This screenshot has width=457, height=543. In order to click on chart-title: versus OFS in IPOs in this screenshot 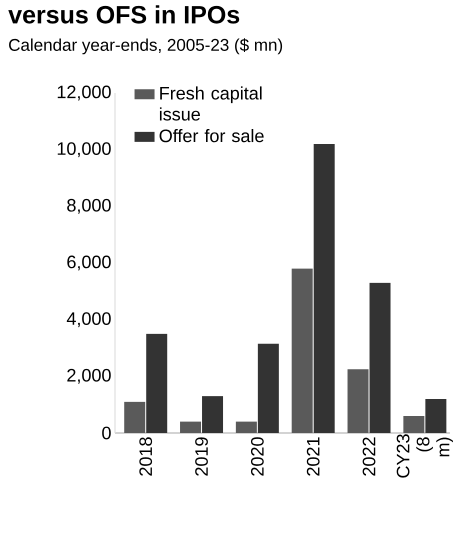, I will do `click(124, 14)`.